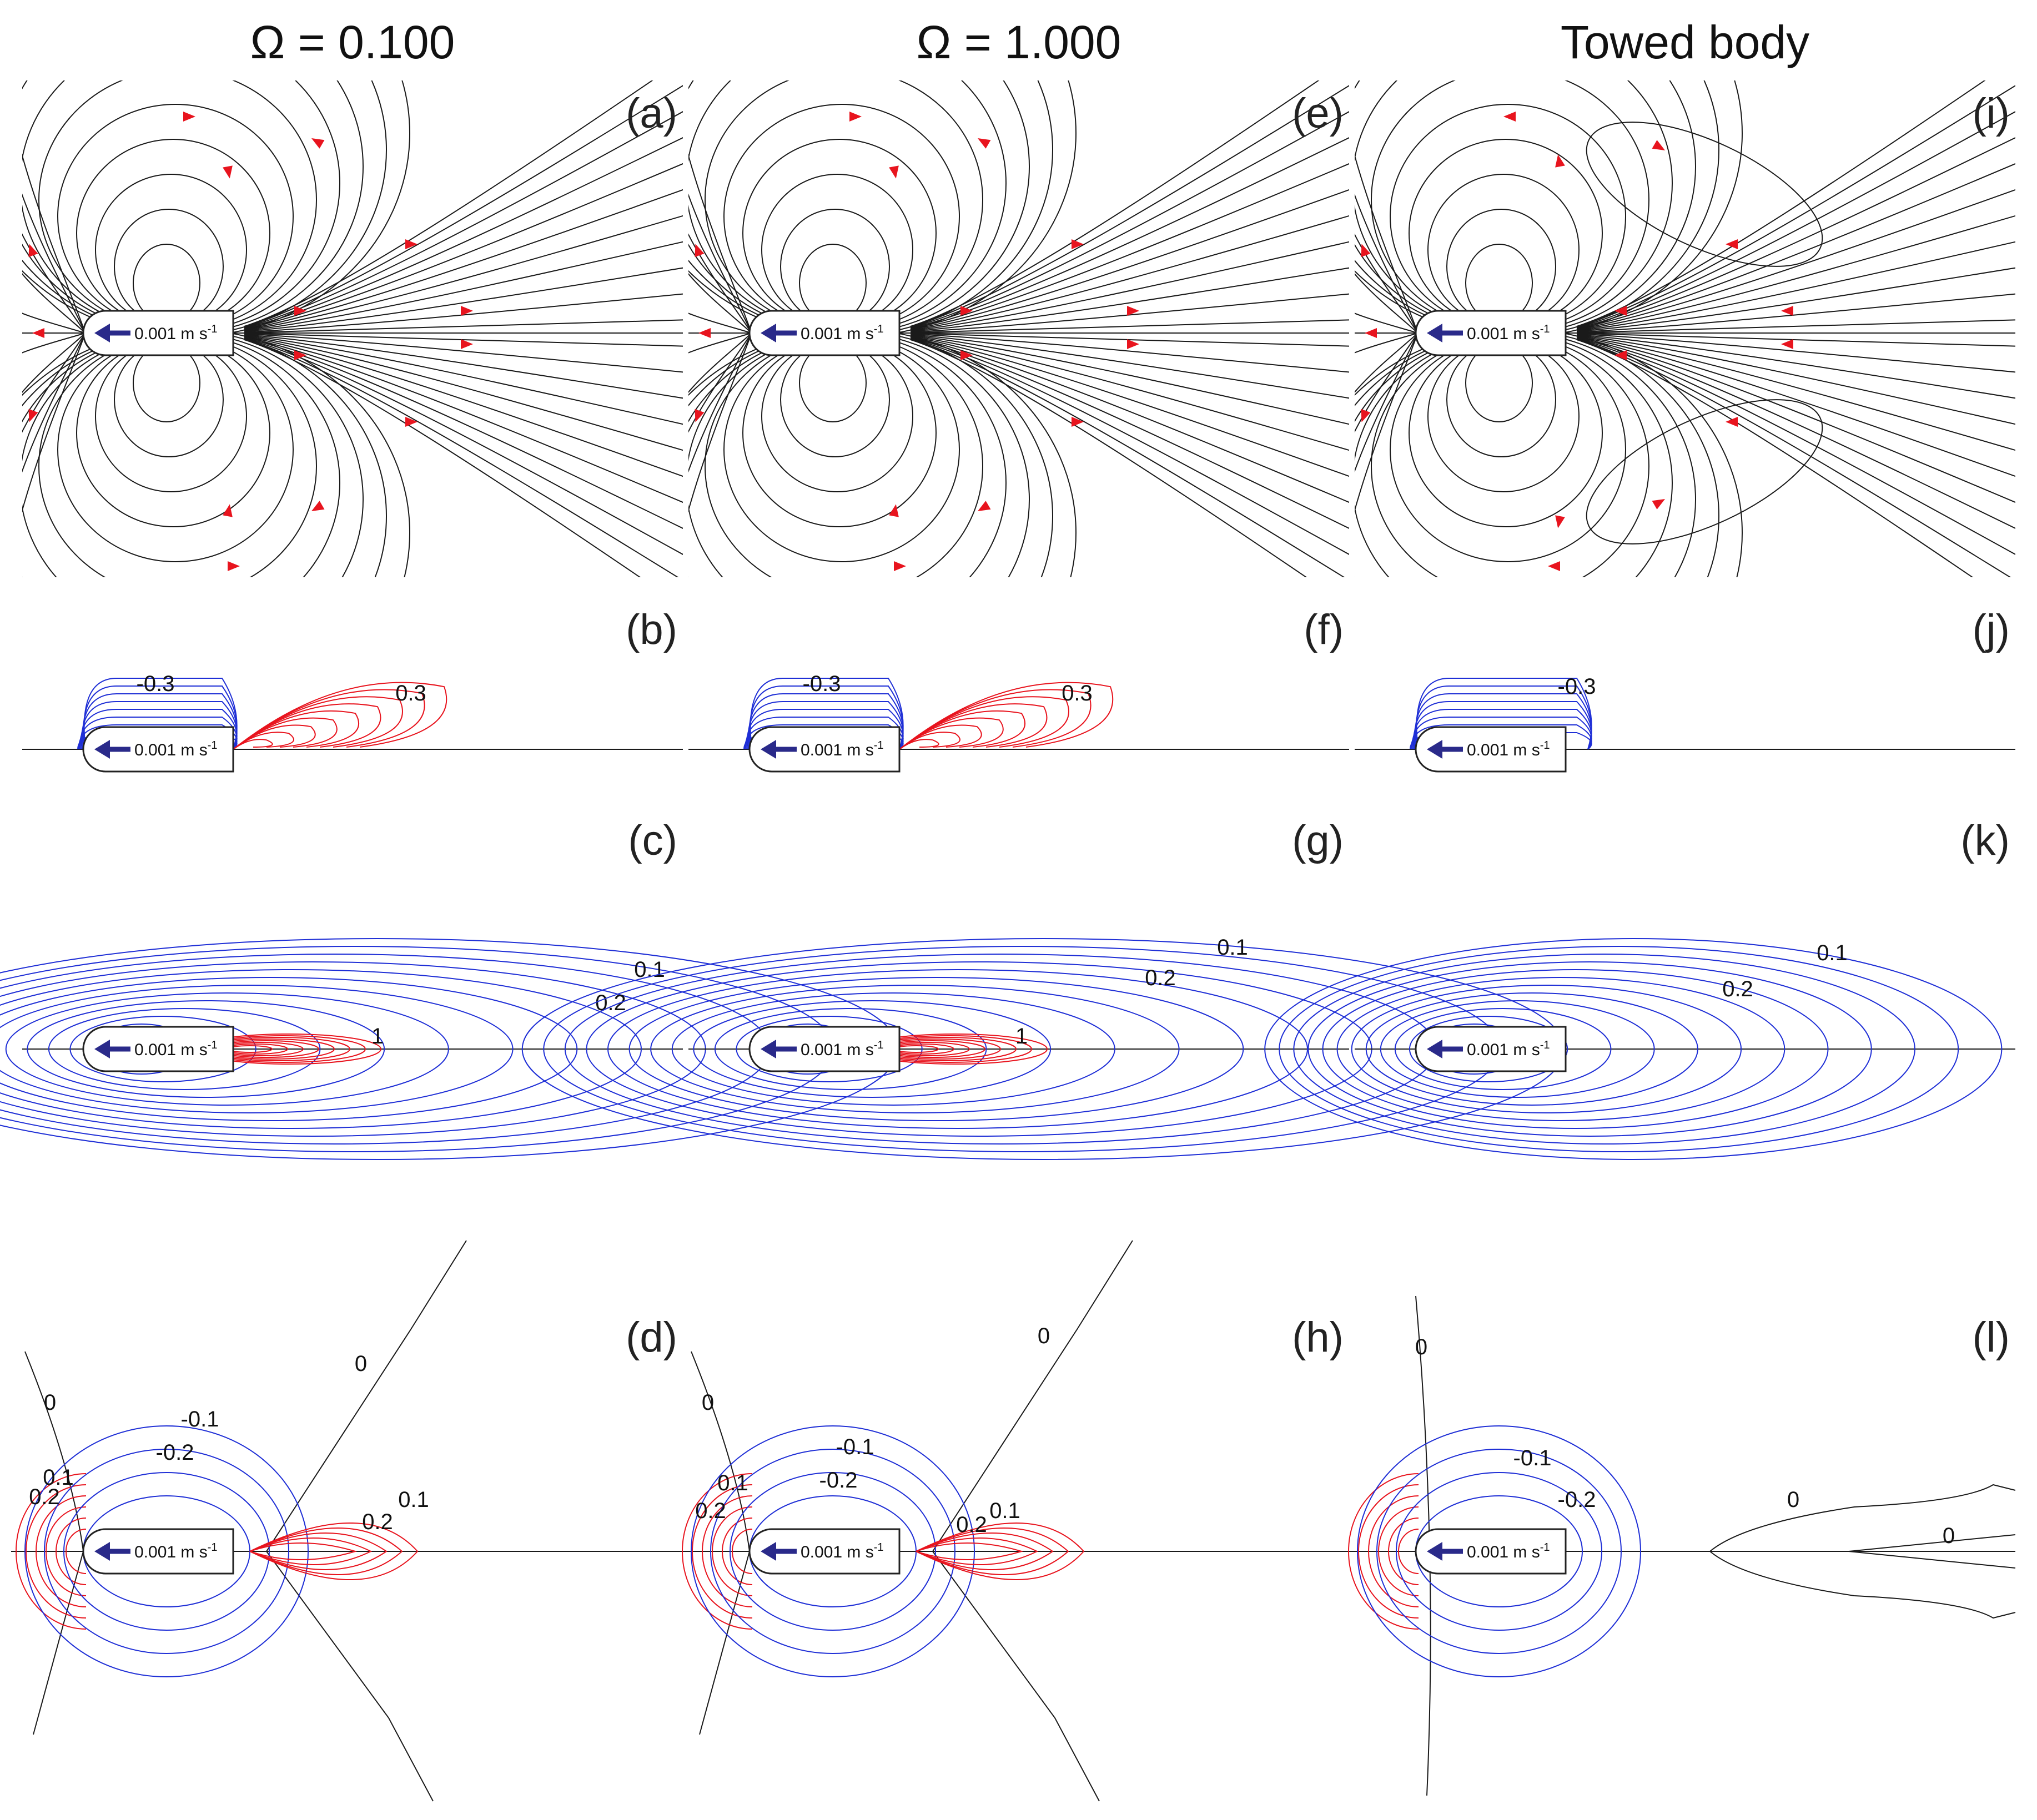 The width and height of the screenshot is (2037, 1820). I want to click on column-title: Ω = 1.000, so click(1019, 42).